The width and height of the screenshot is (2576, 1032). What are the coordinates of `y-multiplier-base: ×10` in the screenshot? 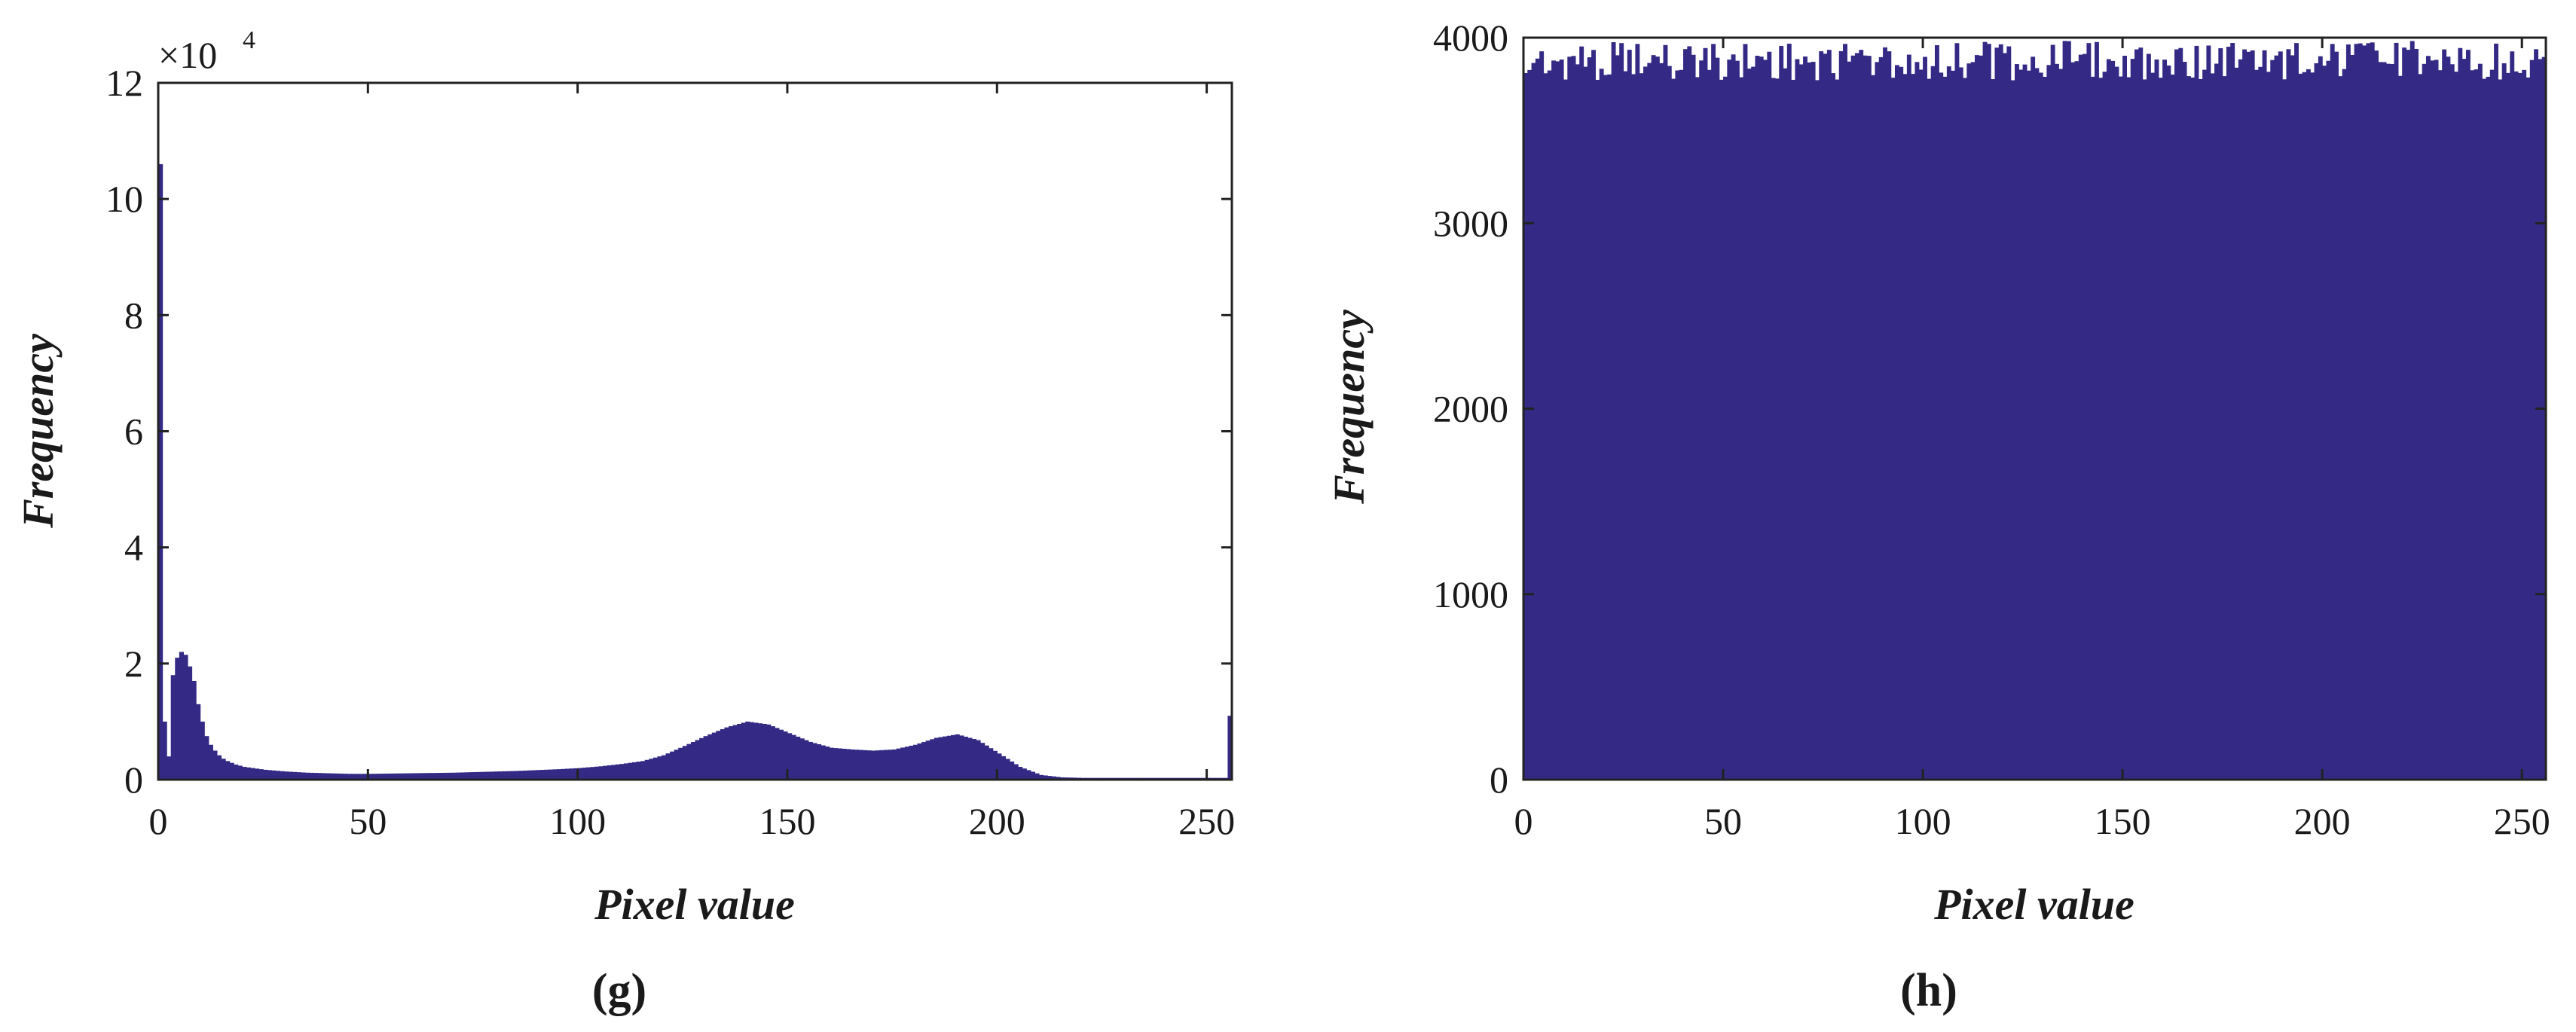 It's located at (187, 55).